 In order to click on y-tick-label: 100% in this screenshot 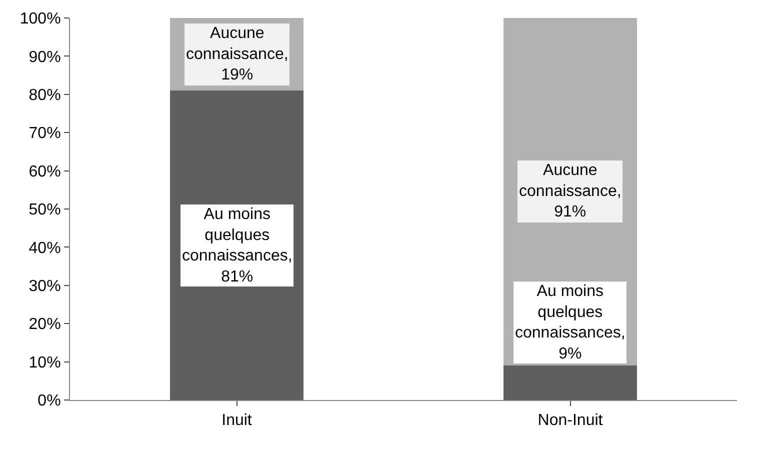, I will do `click(40, 19)`.